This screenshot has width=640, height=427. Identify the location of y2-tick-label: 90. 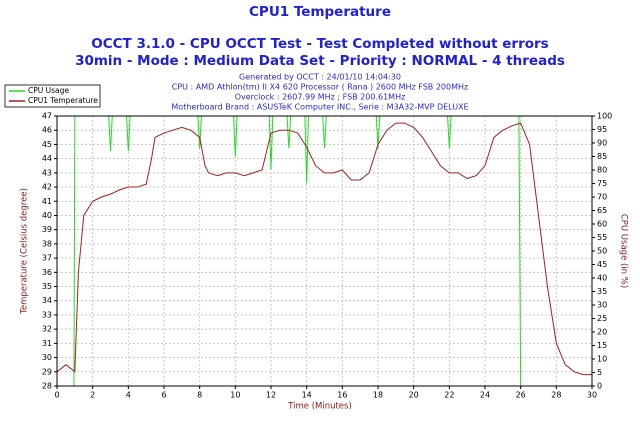
(602, 143).